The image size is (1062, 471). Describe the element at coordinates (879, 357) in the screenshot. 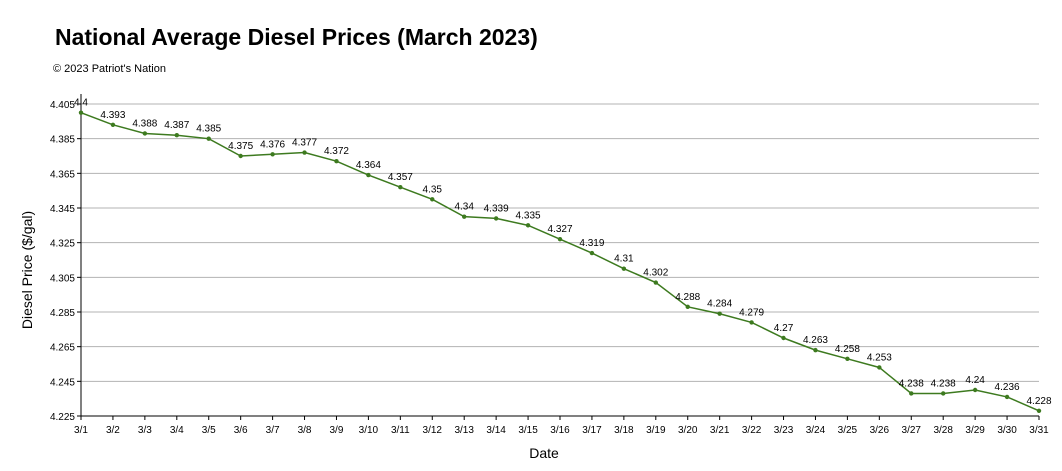

I see `data-label: 4.253` at that location.